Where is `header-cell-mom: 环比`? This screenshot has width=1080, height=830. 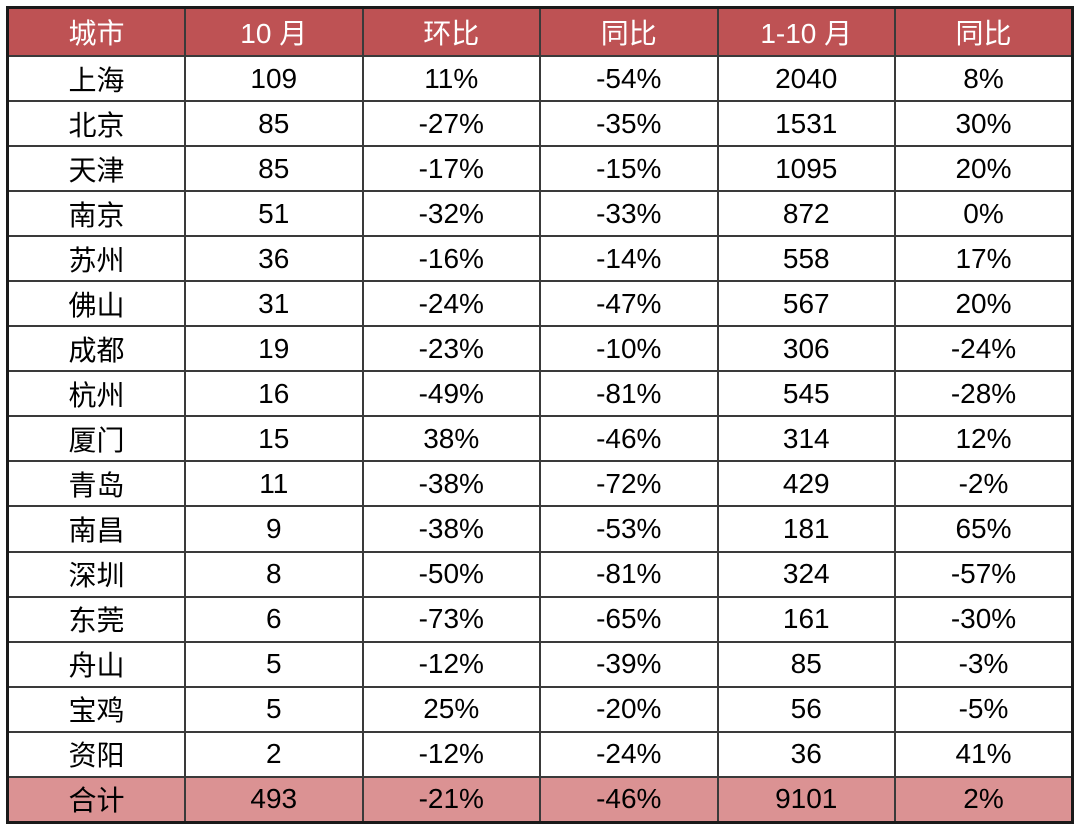 header-cell-mom: 环比 is located at coordinates (451, 31).